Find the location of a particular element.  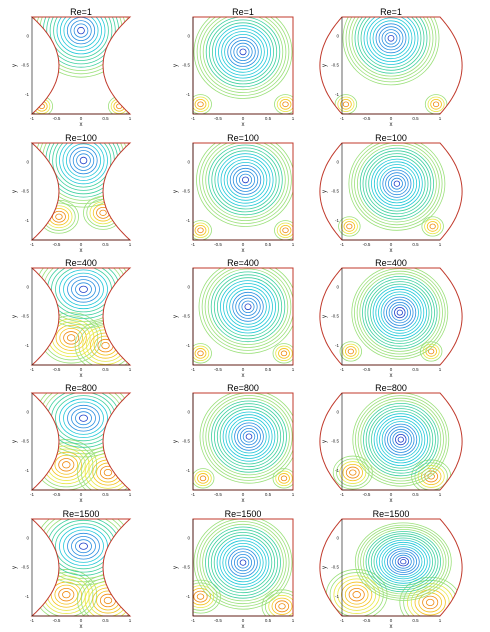

panel-5-3: Re=1500-1 -0.5 0 0.5 1x0-0.5-1y is located at coordinates (391, 569).